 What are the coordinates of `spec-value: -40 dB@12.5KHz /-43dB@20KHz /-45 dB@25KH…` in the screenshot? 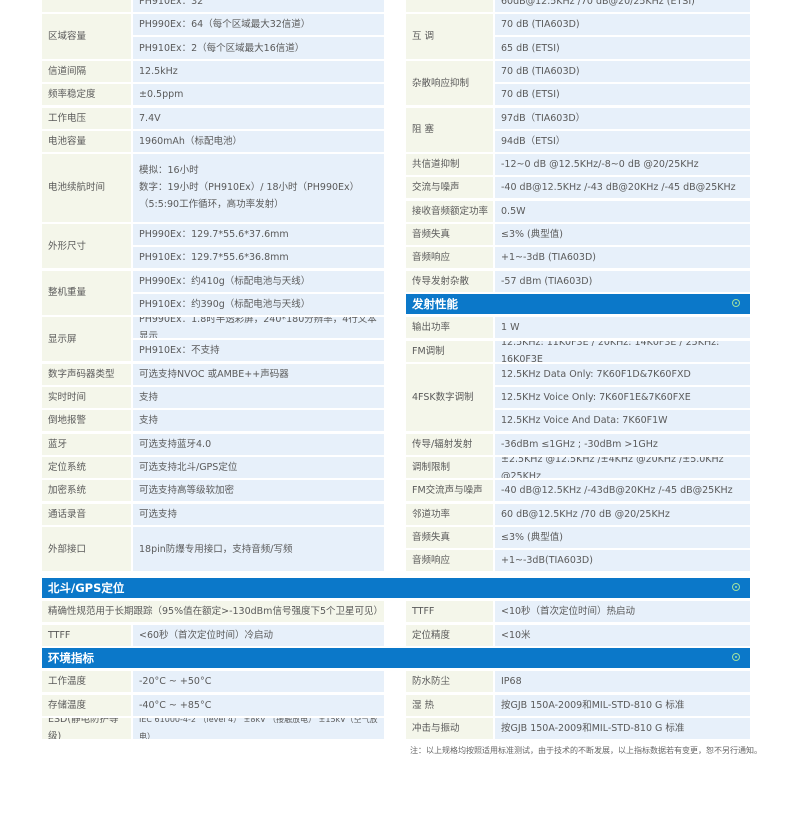 It's located at (622, 491).